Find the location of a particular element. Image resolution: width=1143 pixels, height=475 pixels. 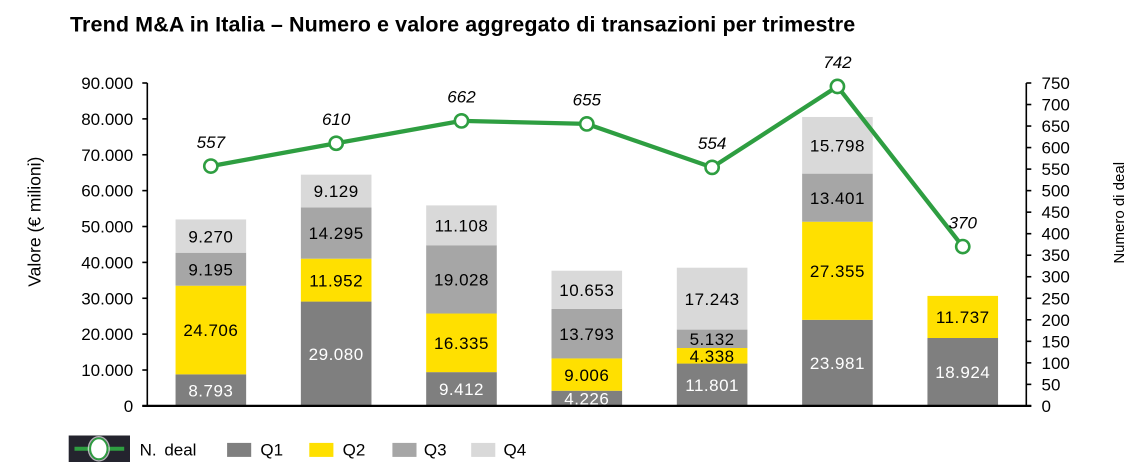

svg-text: 10.653 is located at coordinates (586, 290).